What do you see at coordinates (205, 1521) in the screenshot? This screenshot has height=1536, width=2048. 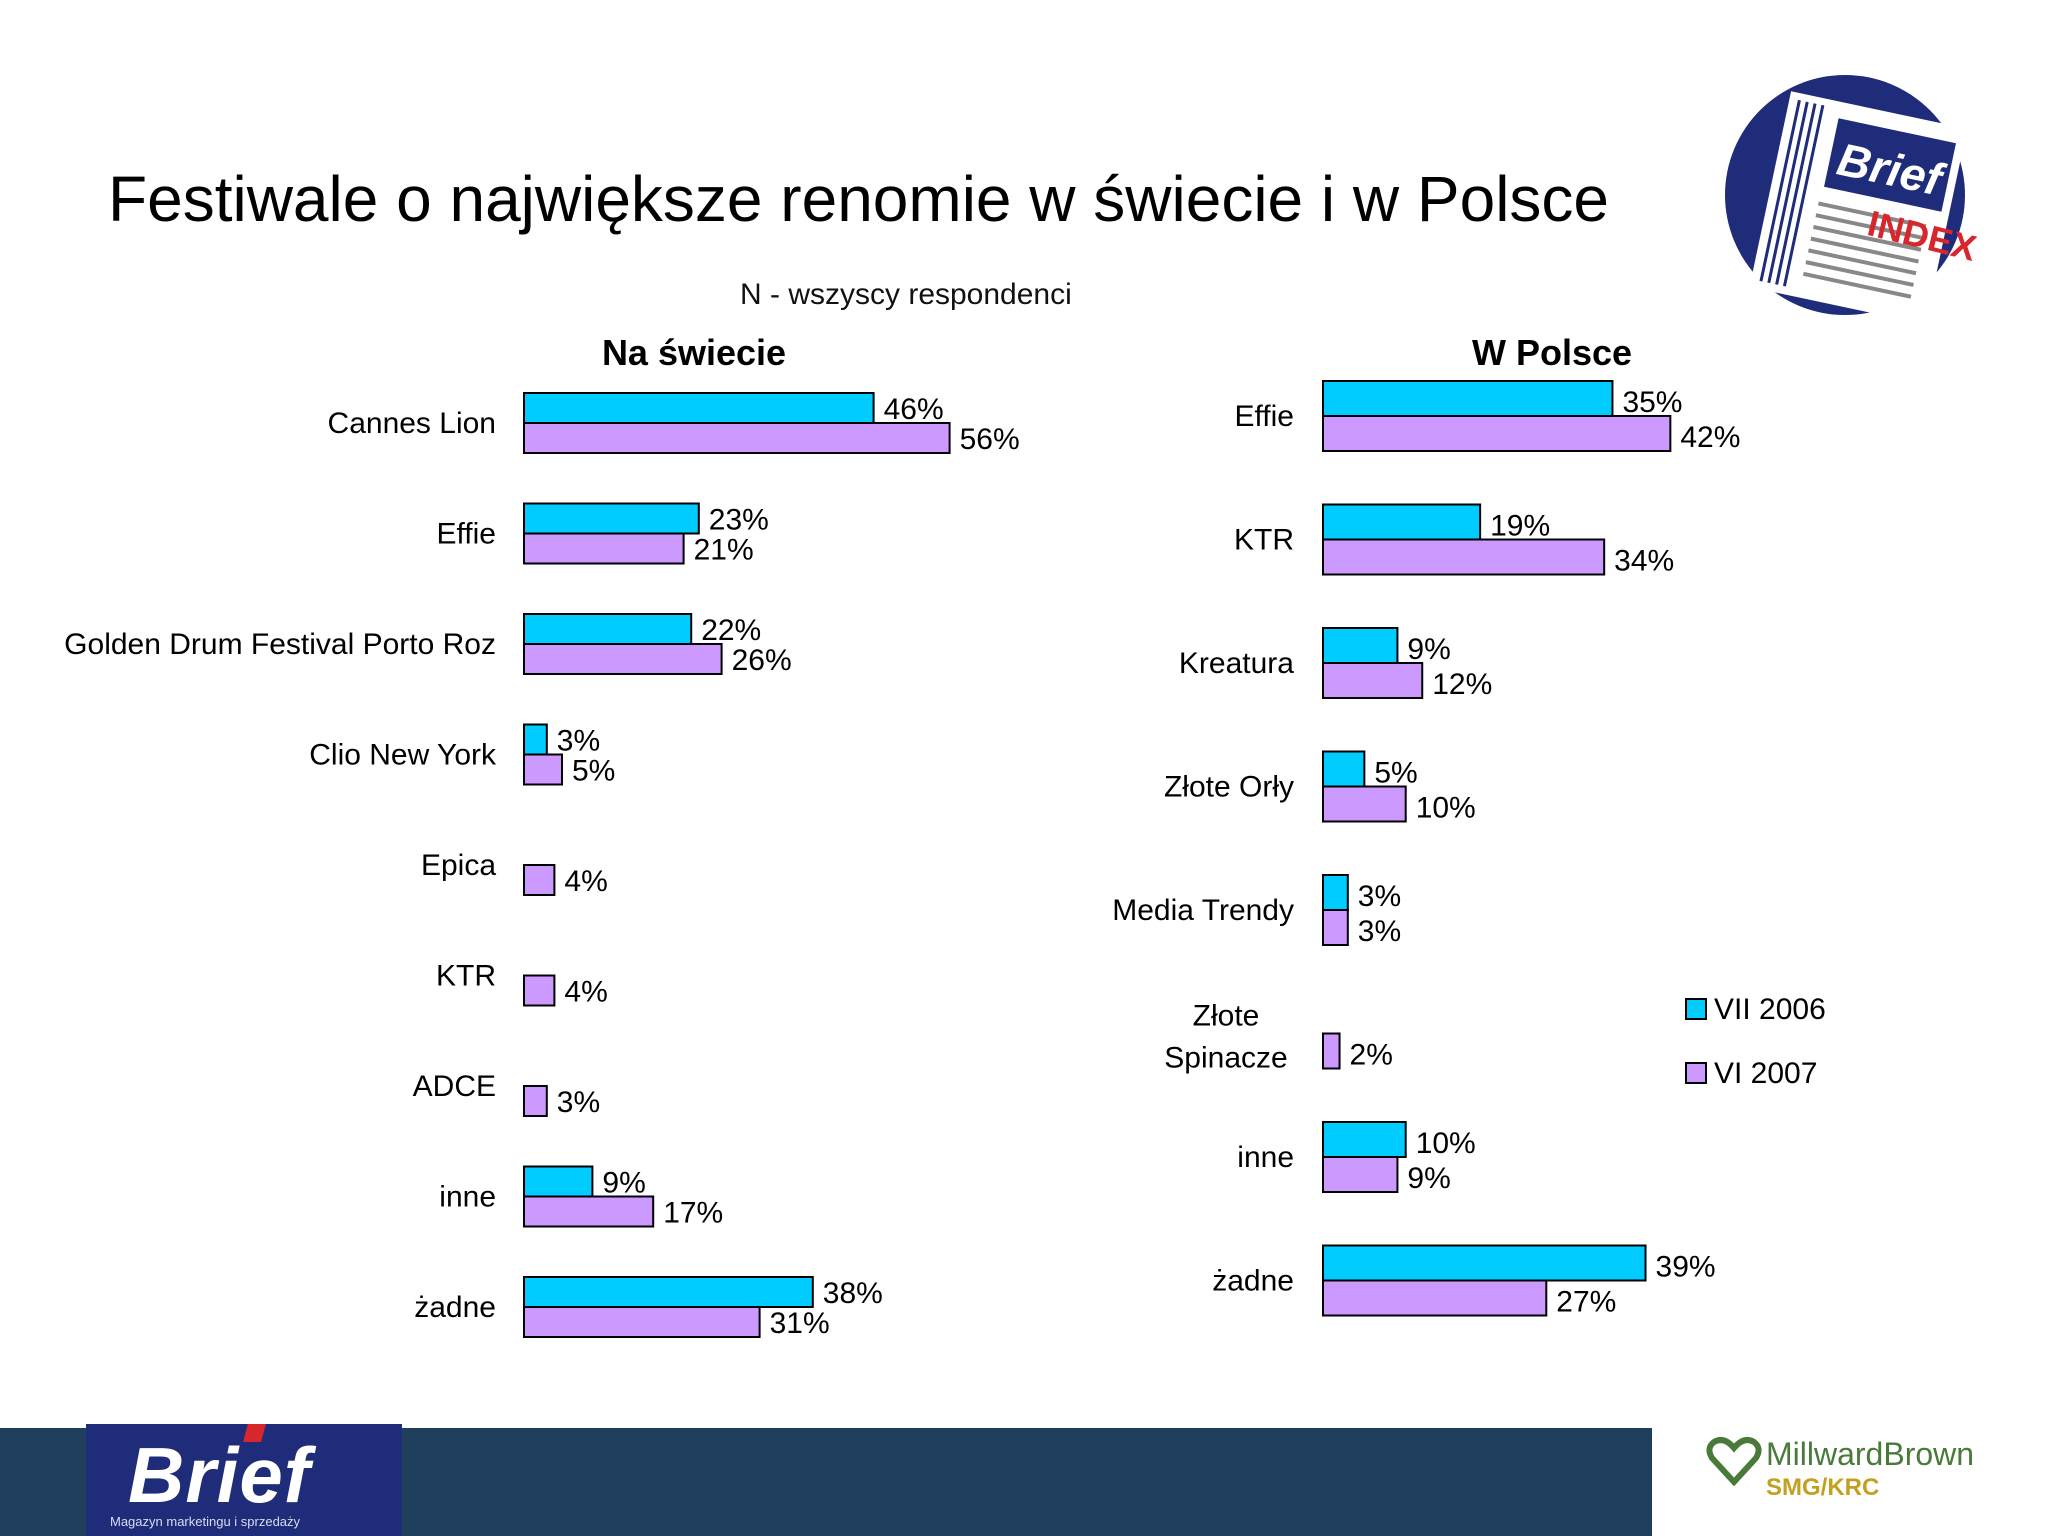 I see `brief-footer-tagline: Magazyn marketingu i sprzedaży` at bounding box center [205, 1521].